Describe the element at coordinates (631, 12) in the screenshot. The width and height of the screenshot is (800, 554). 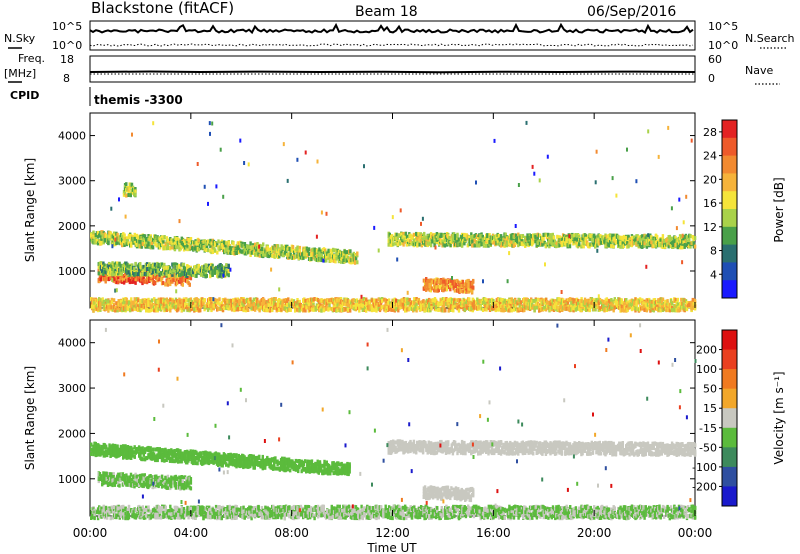
I see `date-title: 06/Sep/2016` at that location.